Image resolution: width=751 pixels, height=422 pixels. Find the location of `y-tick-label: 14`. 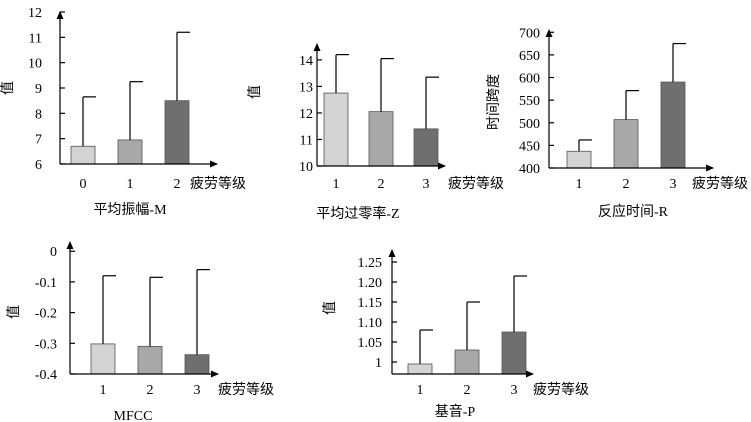

y-tick-label: 14 is located at coordinates (306, 61).